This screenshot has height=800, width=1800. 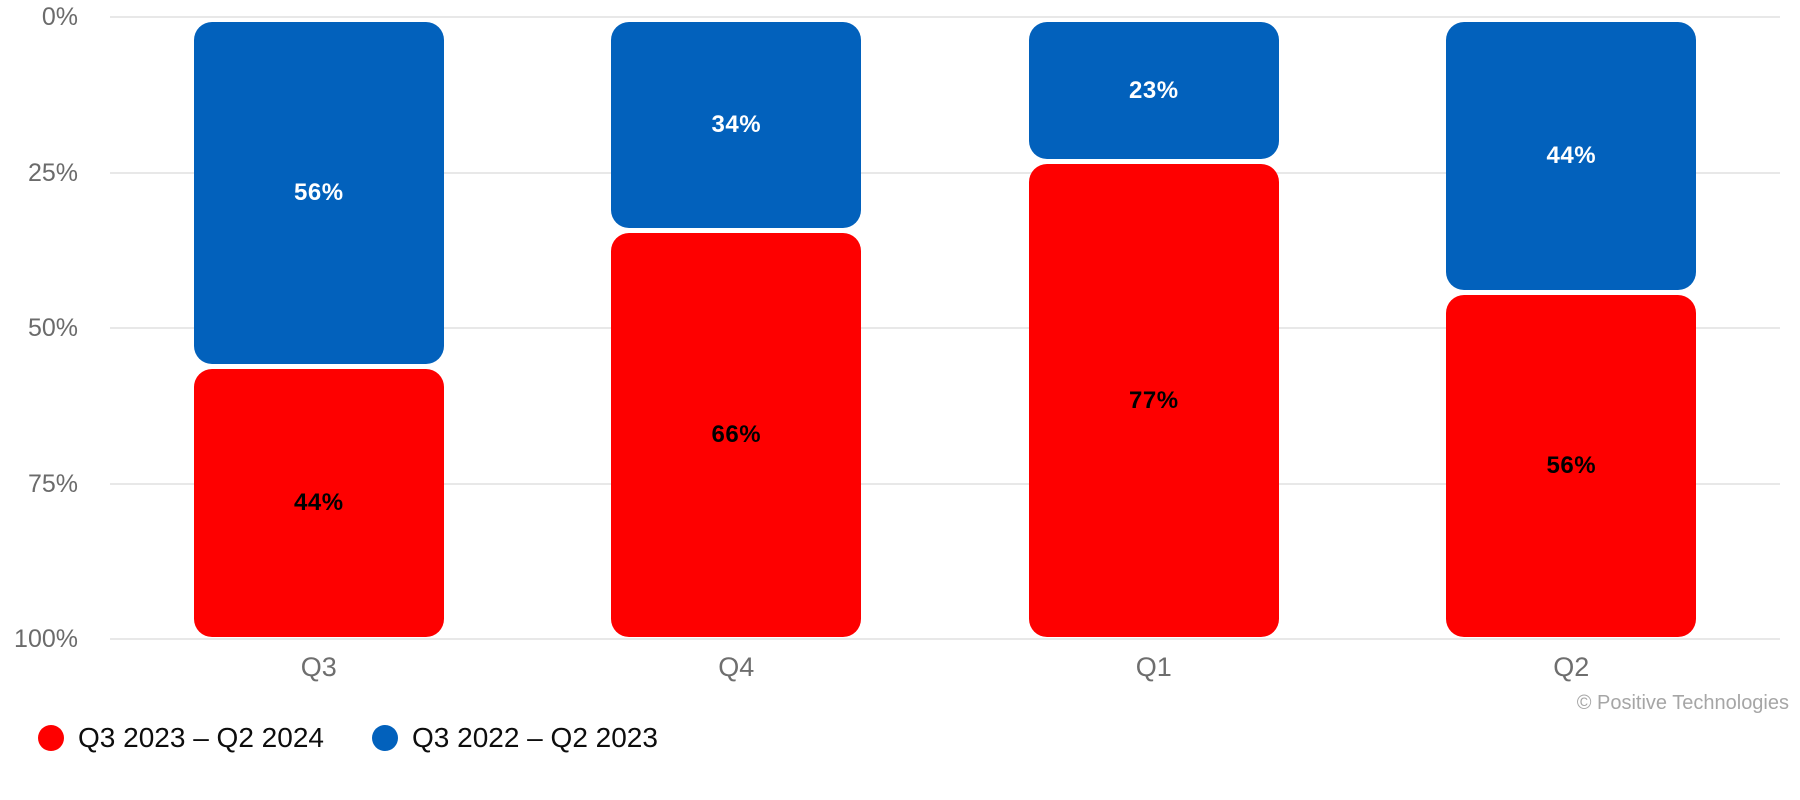 I want to click on y-axis-tick-label: 0%, so click(x=59, y=17).